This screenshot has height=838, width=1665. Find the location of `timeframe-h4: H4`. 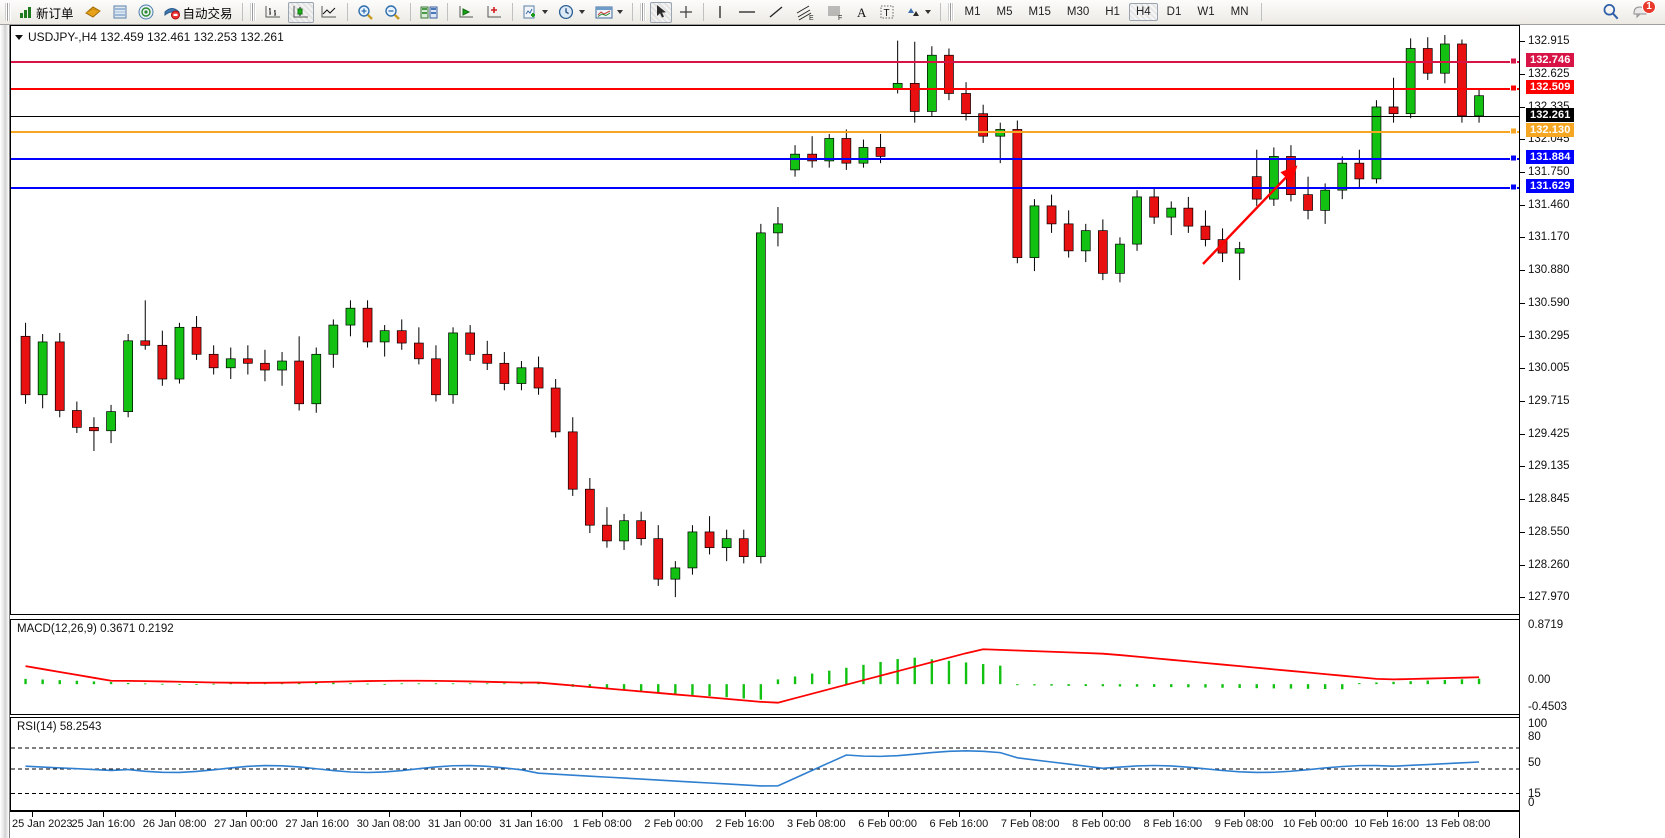

timeframe-h4: H4 is located at coordinates (1143, 12).